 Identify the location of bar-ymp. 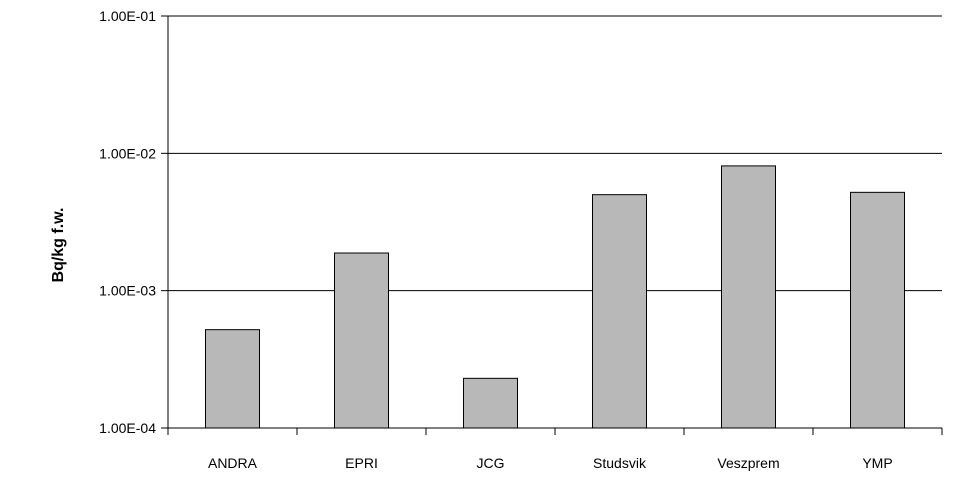
(877, 310).